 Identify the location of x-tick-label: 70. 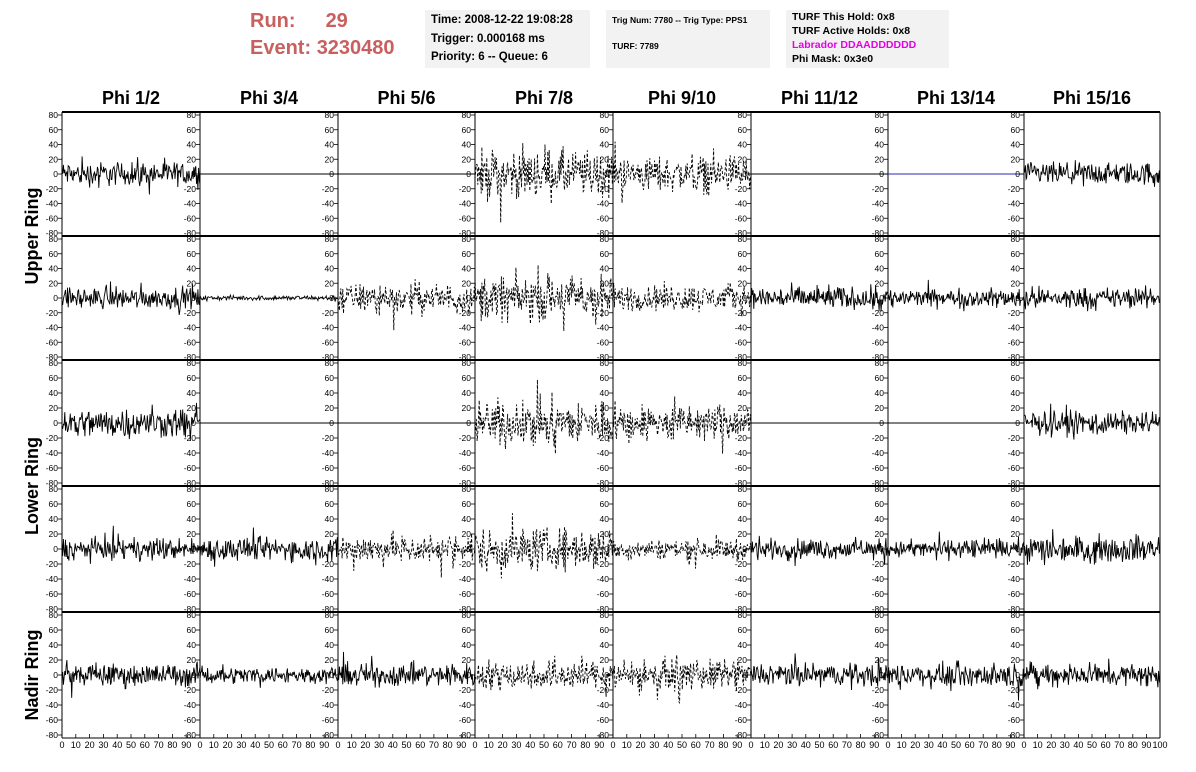
(572, 745).